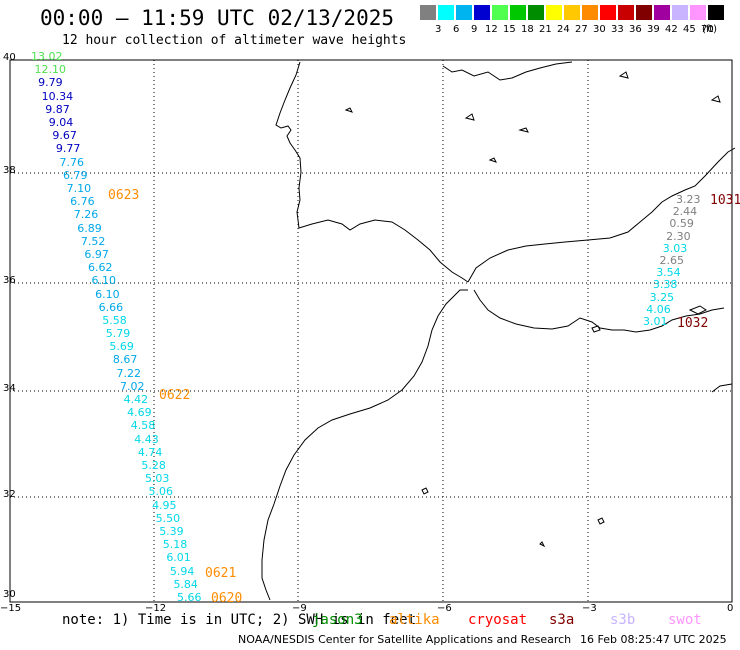  Describe the element at coordinates (635, 29) in the screenshot. I see `legend-swatch-label: 36` at that location.